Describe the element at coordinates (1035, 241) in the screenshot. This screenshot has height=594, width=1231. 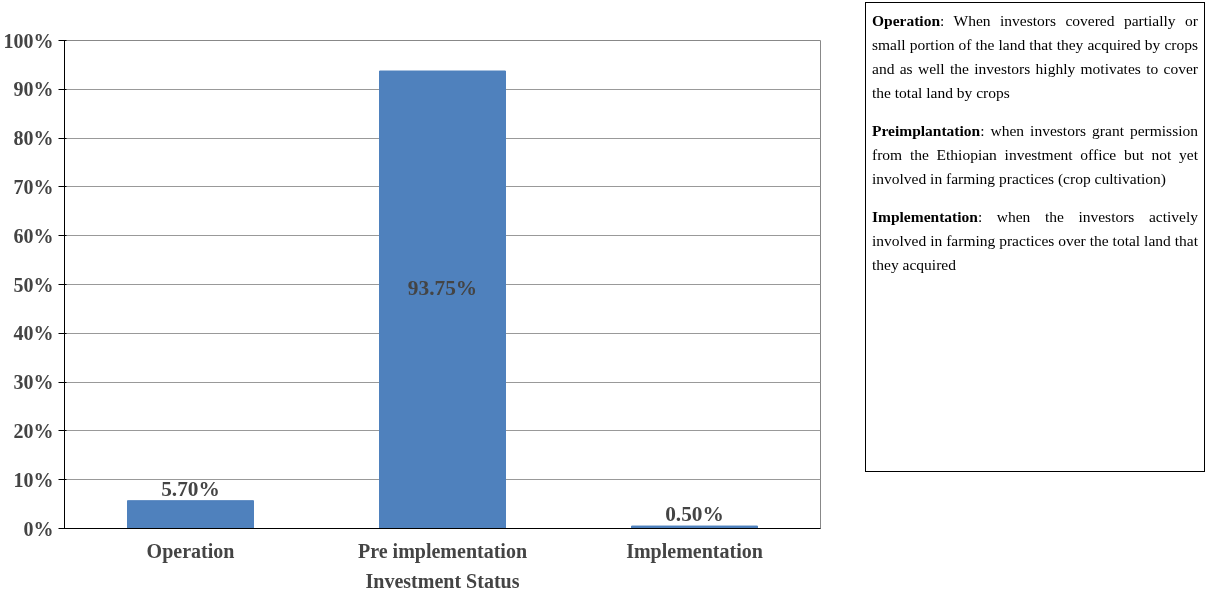
I see `text: Implementation: when the investors actively involved in farming practices over the total land that they acquired` at that location.